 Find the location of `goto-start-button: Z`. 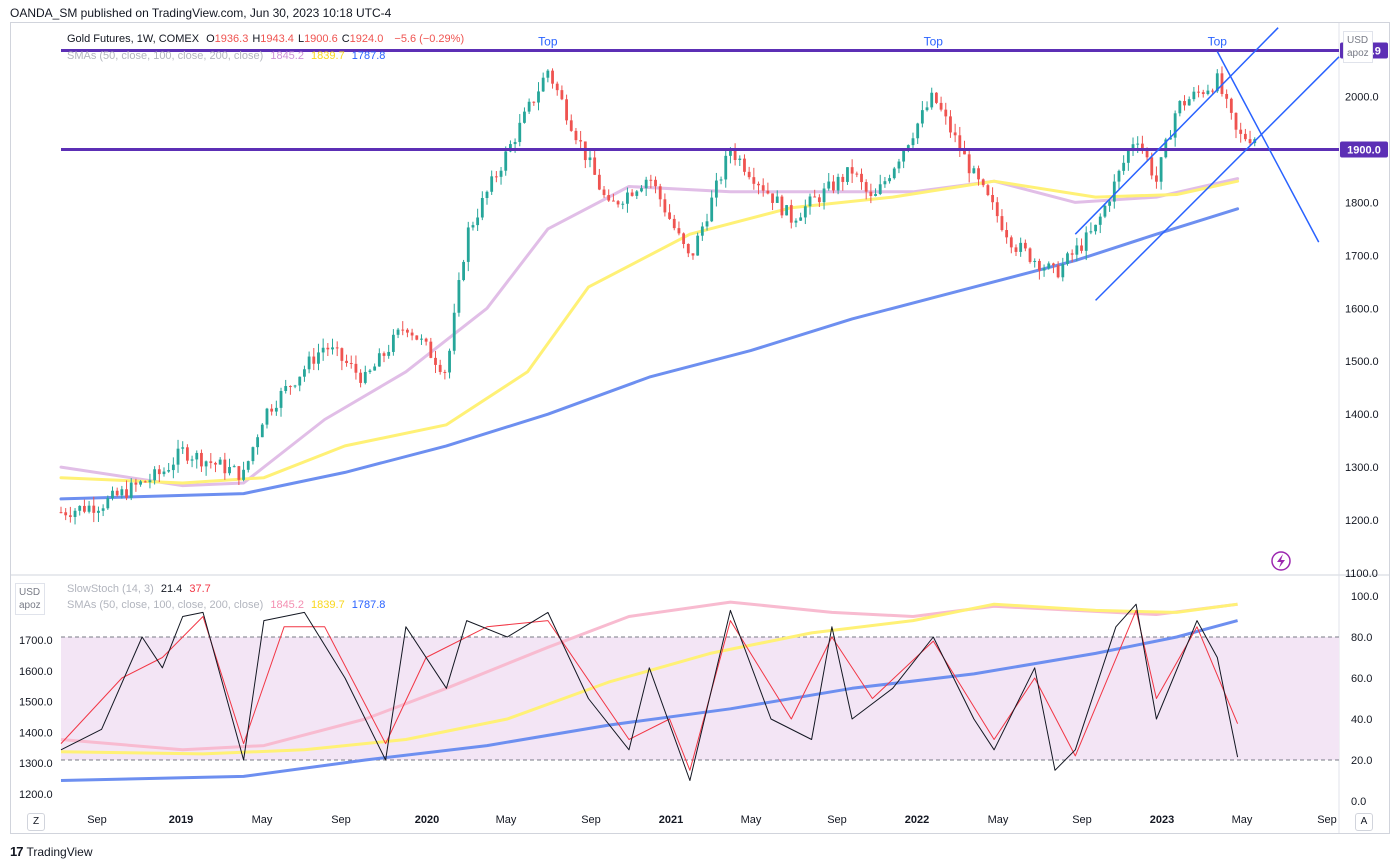

goto-start-button: Z is located at coordinates (36, 822).